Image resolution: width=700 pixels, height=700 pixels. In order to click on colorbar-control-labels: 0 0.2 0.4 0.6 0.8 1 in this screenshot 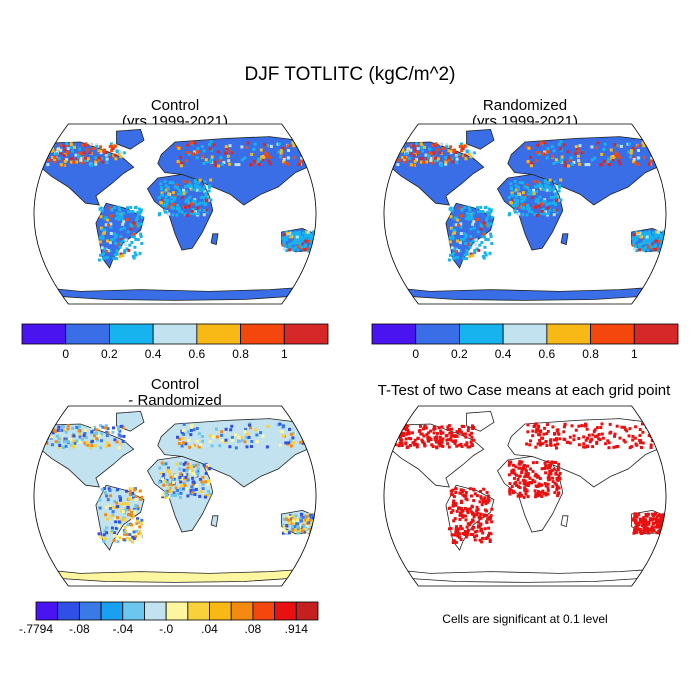, I will do `click(175, 355)`.